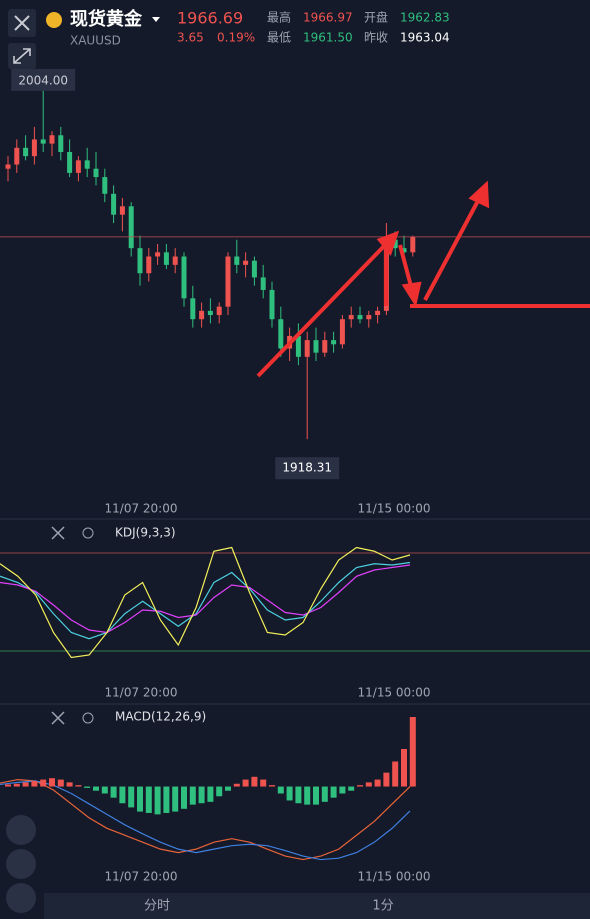 Image resolution: width=590 pixels, height=919 pixels. I want to click on stat-value: 1963.04, so click(425, 38).